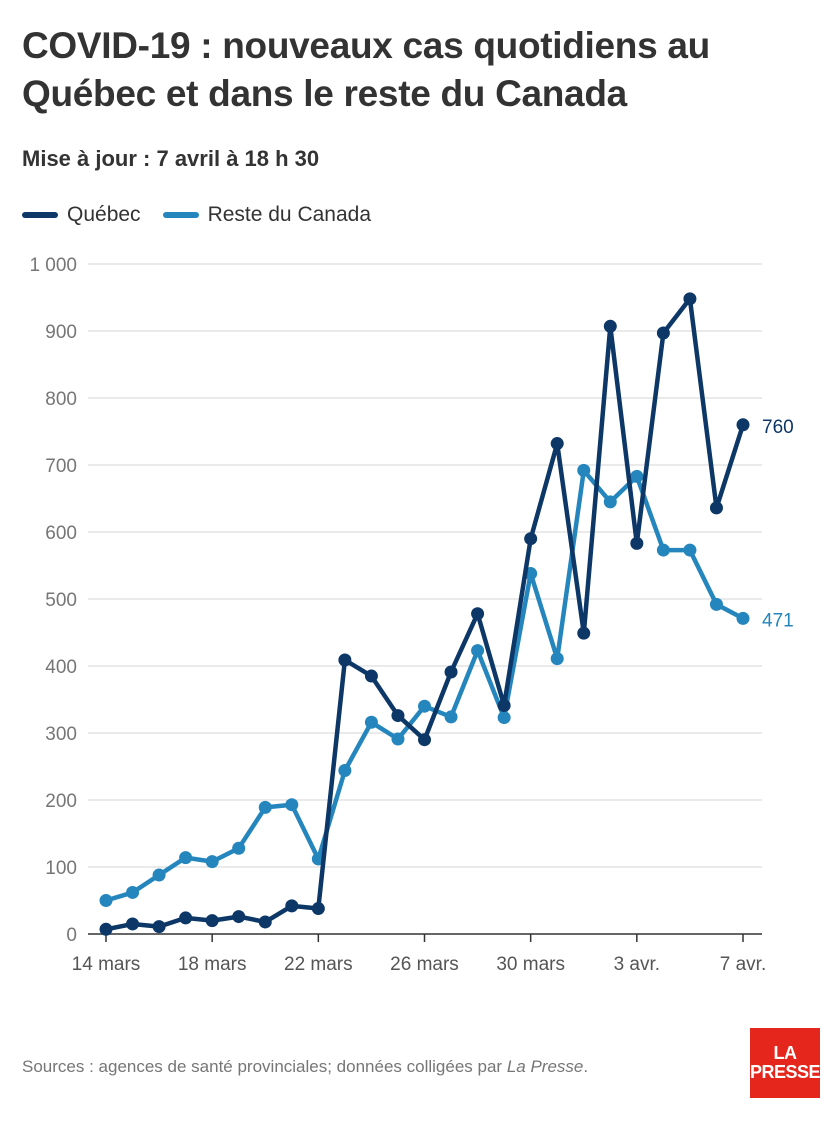 The height and width of the screenshot is (1140, 840). I want to click on y-axis: 0 100 200 300 400 500 600 700 800 900 1 000, so click(53, 600).